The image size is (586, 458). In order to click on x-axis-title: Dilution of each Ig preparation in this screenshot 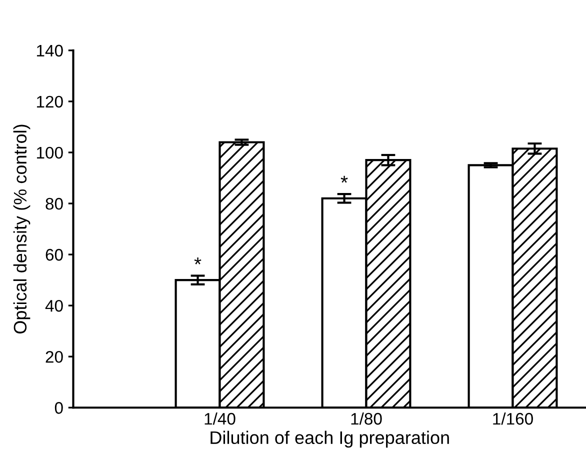, I will do `click(329, 439)`.